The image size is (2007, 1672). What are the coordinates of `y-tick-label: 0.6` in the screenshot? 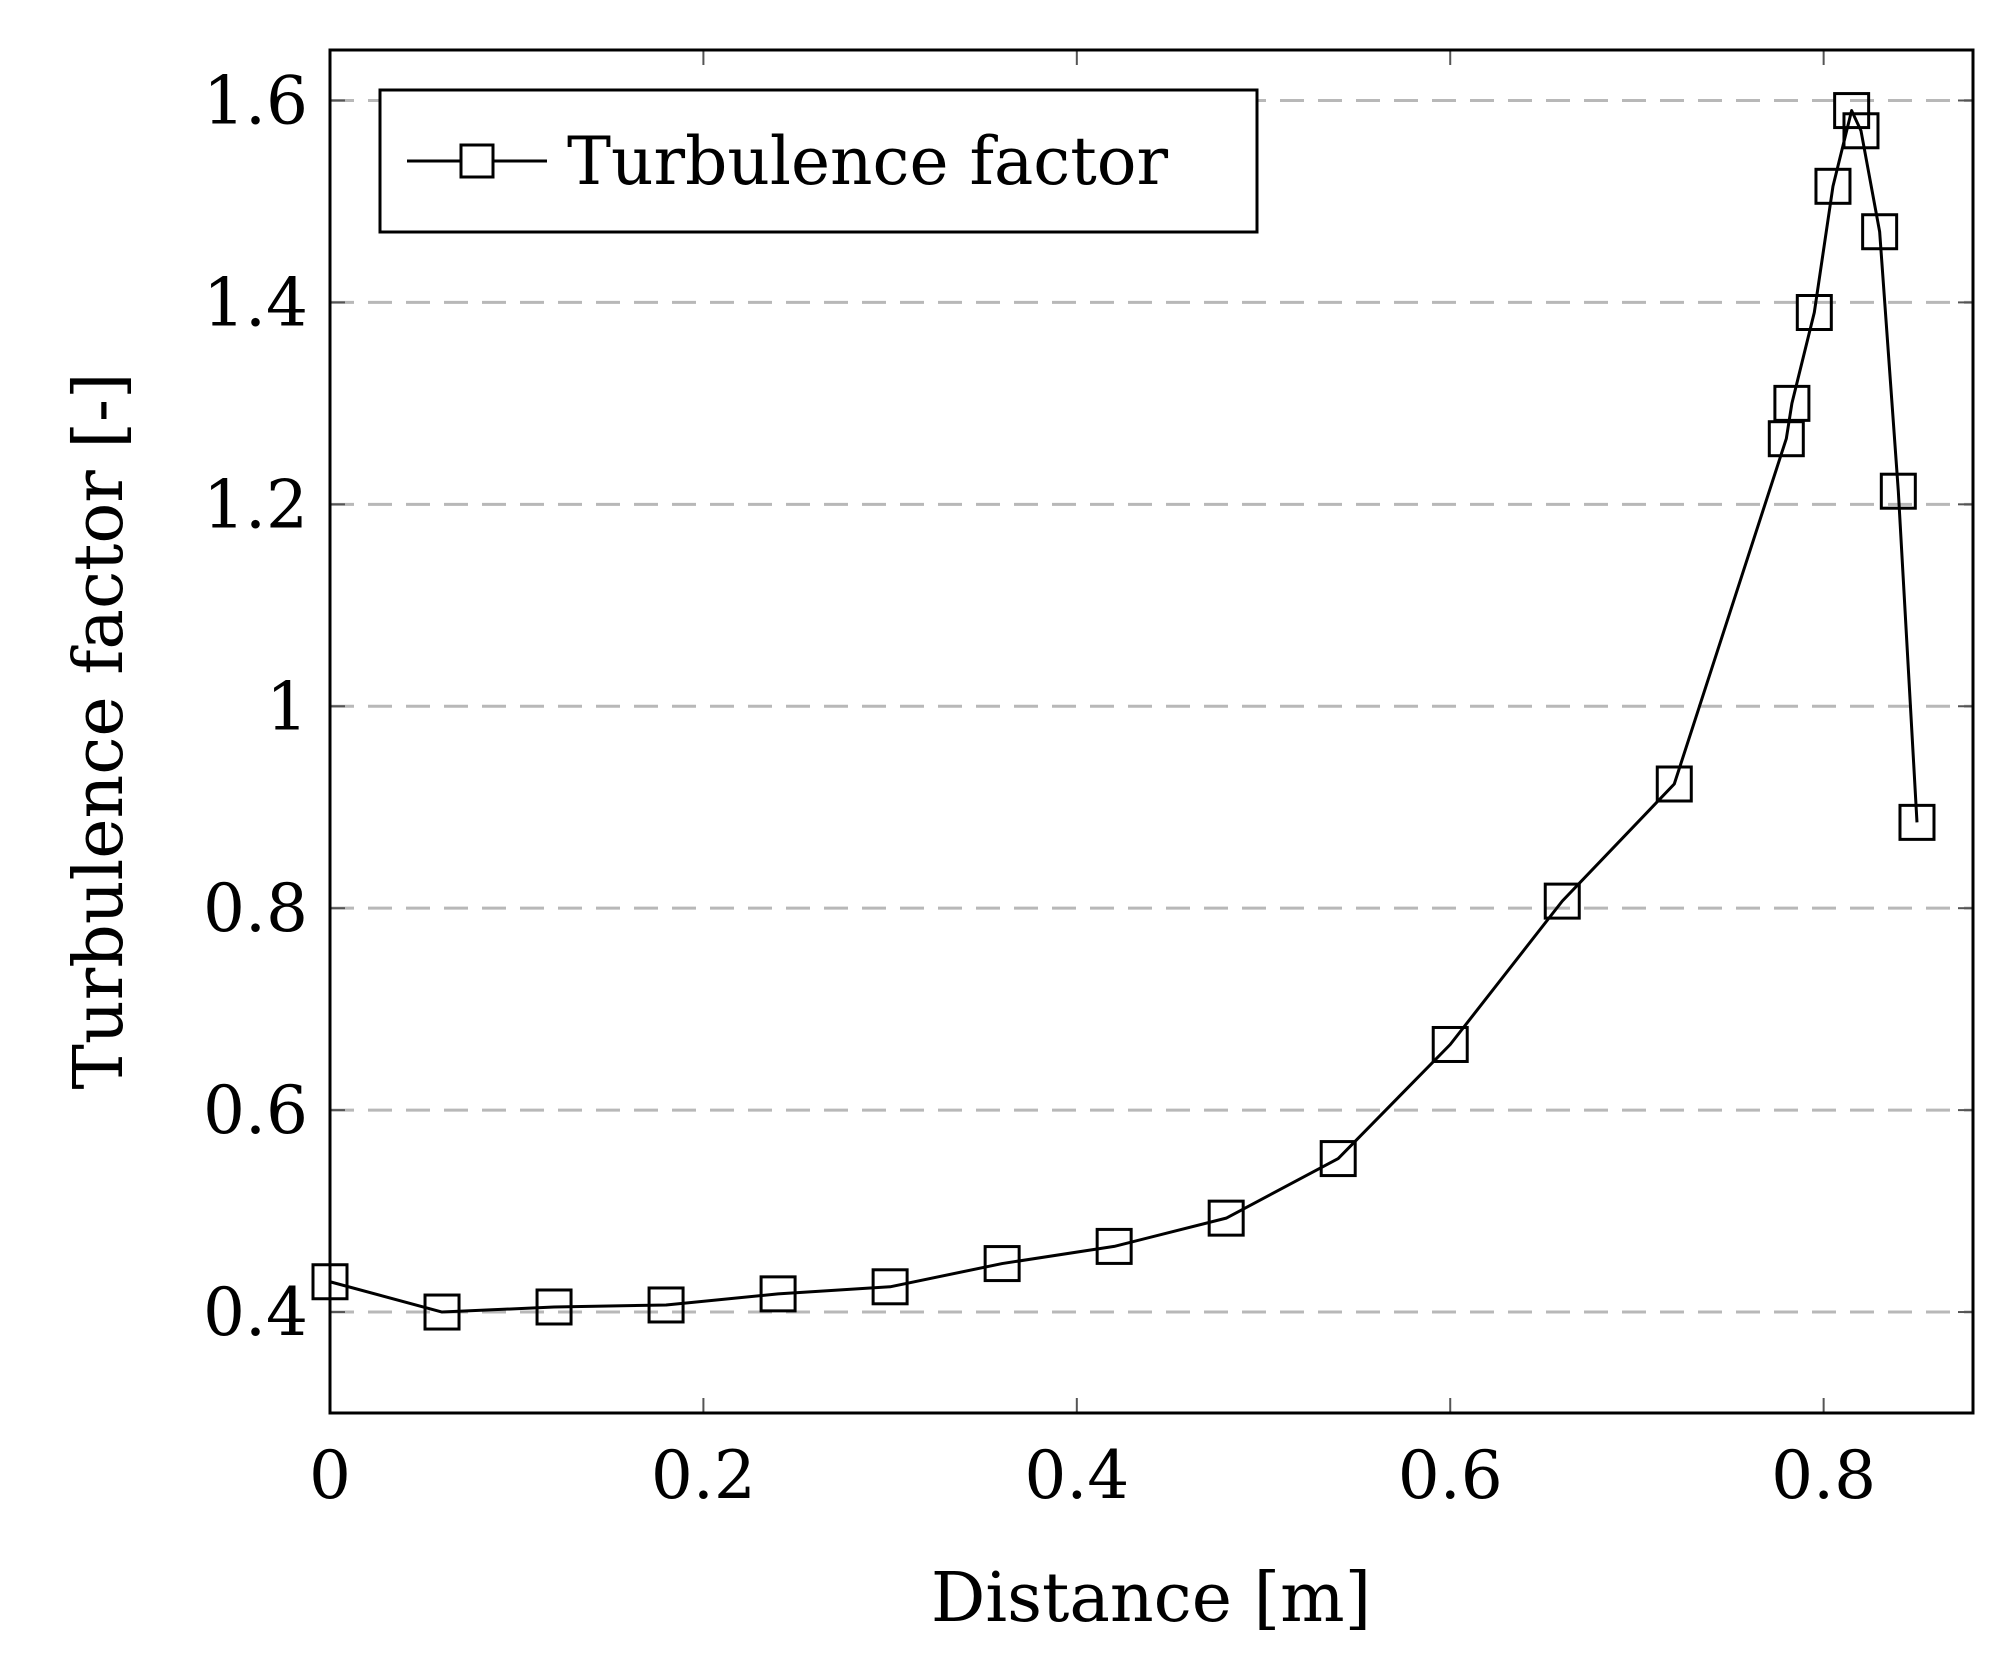 It's located at (255, 1110).